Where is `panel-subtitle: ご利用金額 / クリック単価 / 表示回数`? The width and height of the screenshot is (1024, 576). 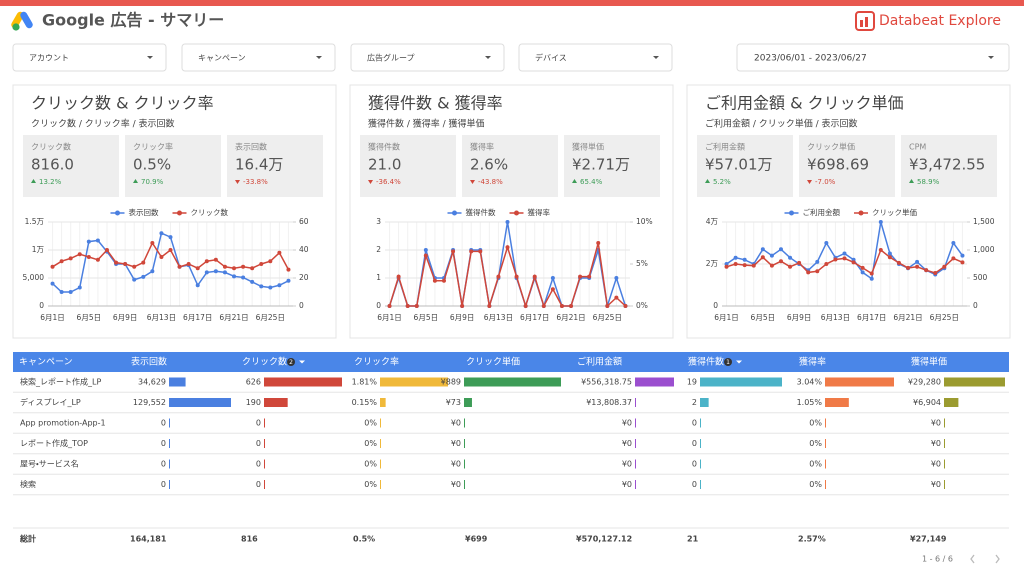 panel-subtitle: ご利用金額 / クリック単価 / 表示回数 is located at coordinates (781, 124).